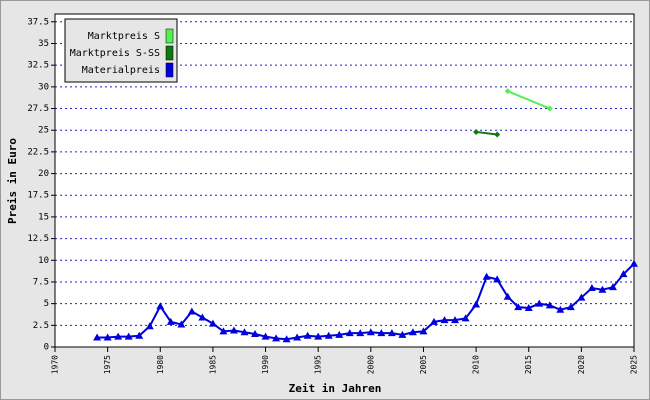 Image resolution: width=650 pixels, height=400 pixels. Describe the element at coordinates (528, 364) in the screenshot. I see `x-tick-label: 2015` at that location.